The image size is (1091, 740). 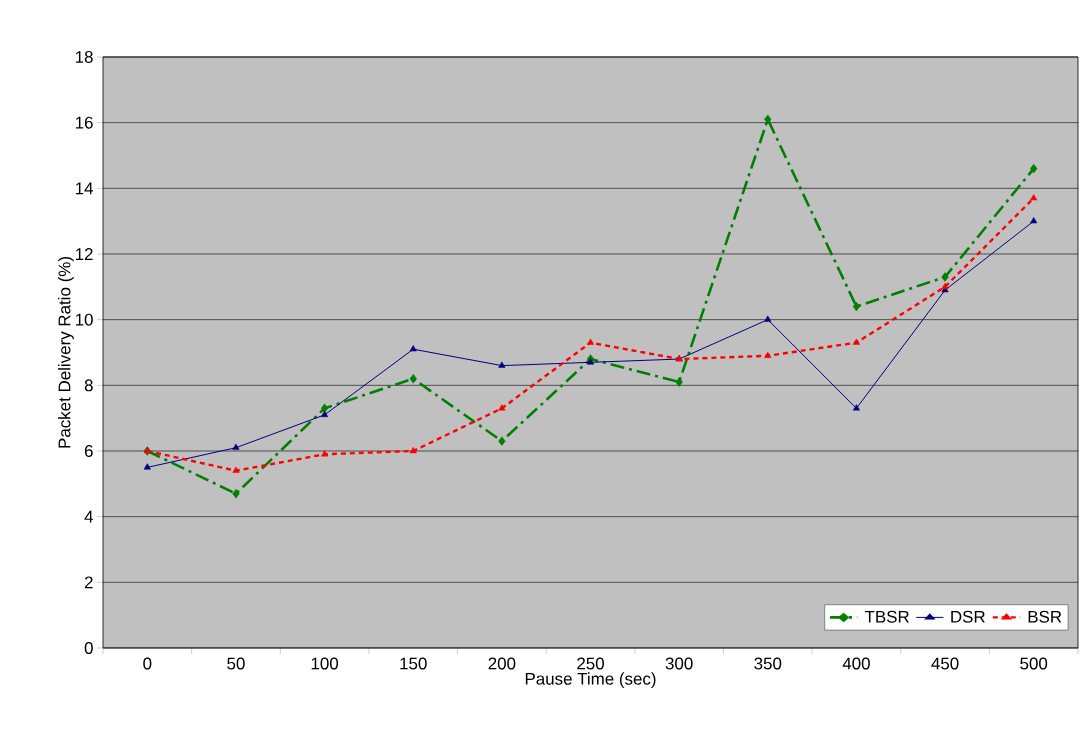 What do you see at coordinates (84, 56) in the screenshot?
I see `y-tick-label: 18` at bounding box center [84, 56].